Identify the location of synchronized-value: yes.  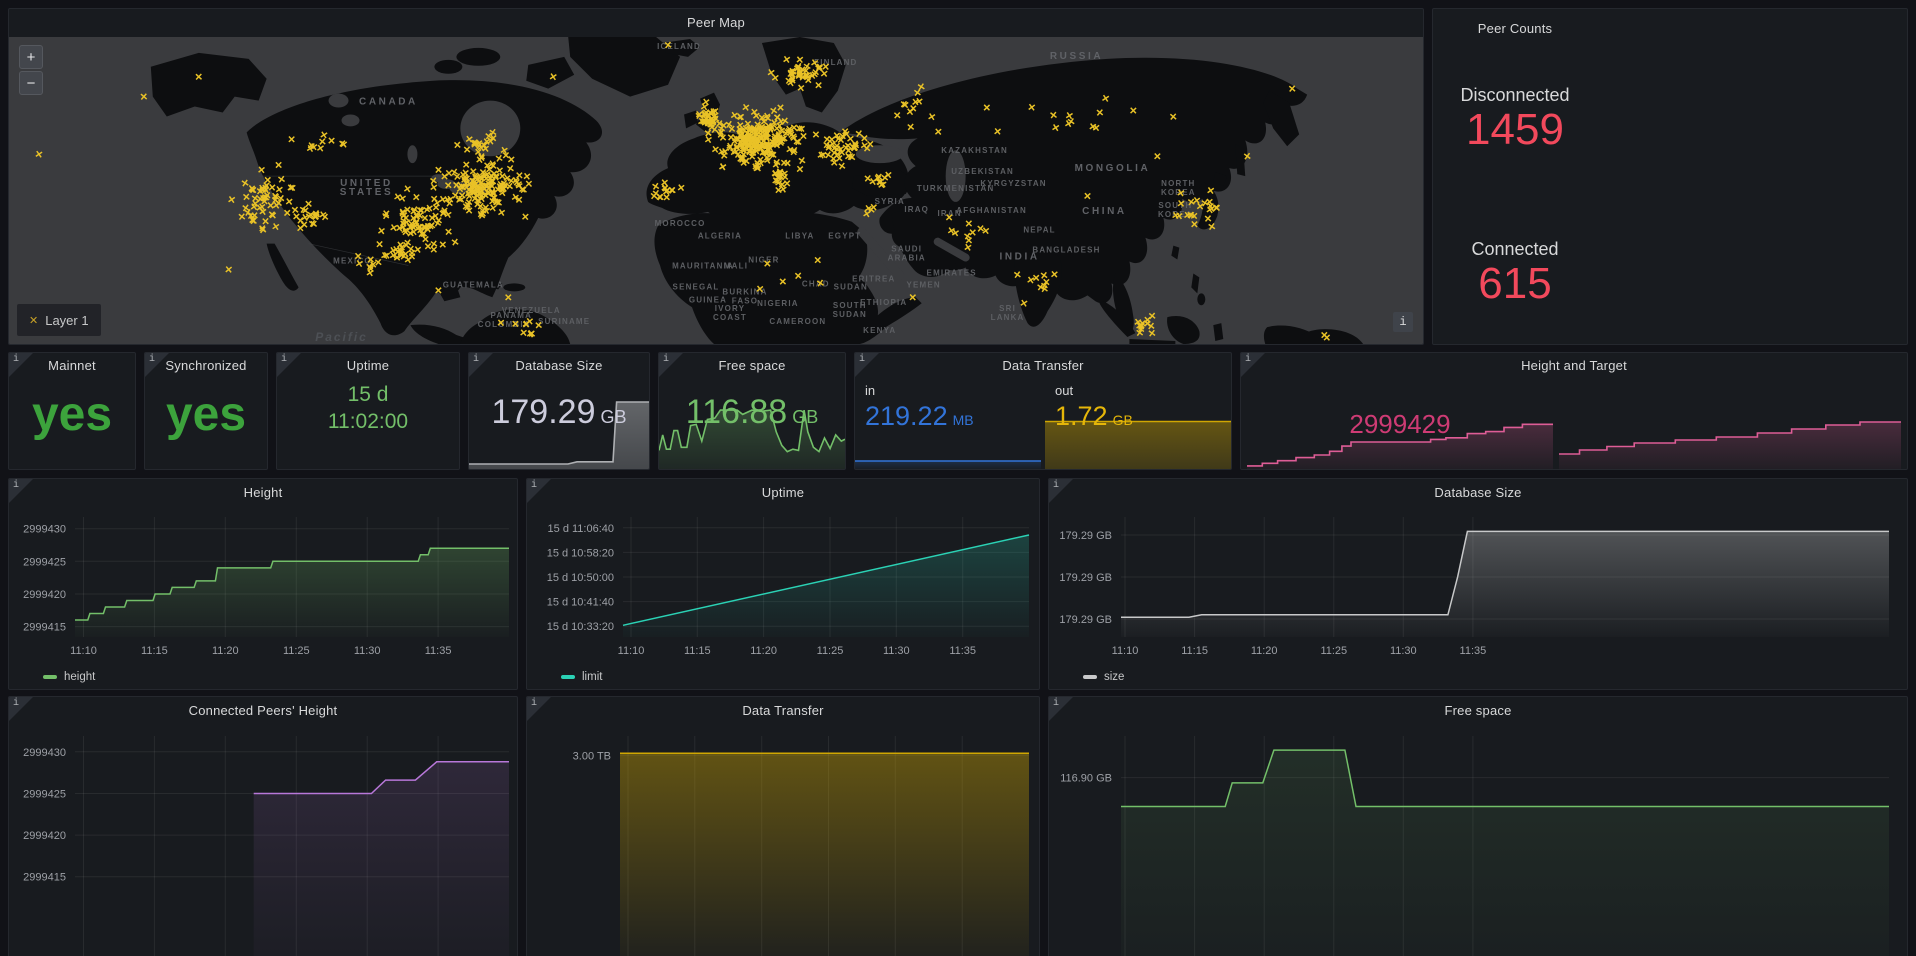
(206, 414).